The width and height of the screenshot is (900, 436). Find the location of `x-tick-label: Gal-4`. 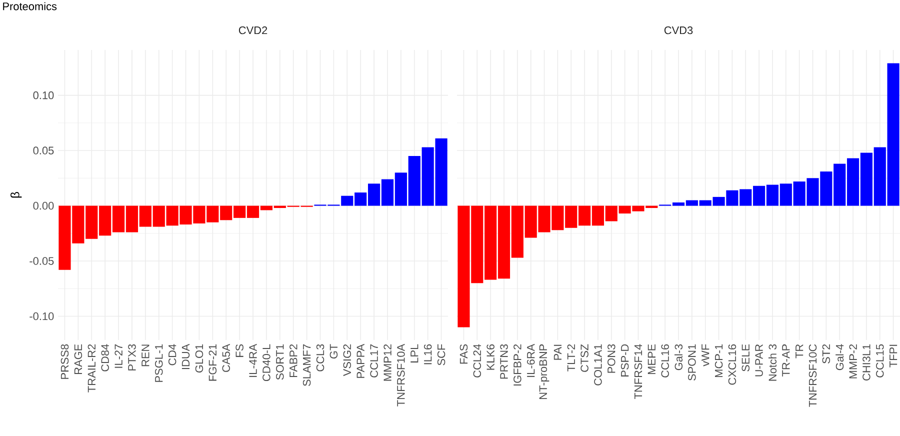

x-tick-label: Gal-4 is located at coordinates (840, 357).